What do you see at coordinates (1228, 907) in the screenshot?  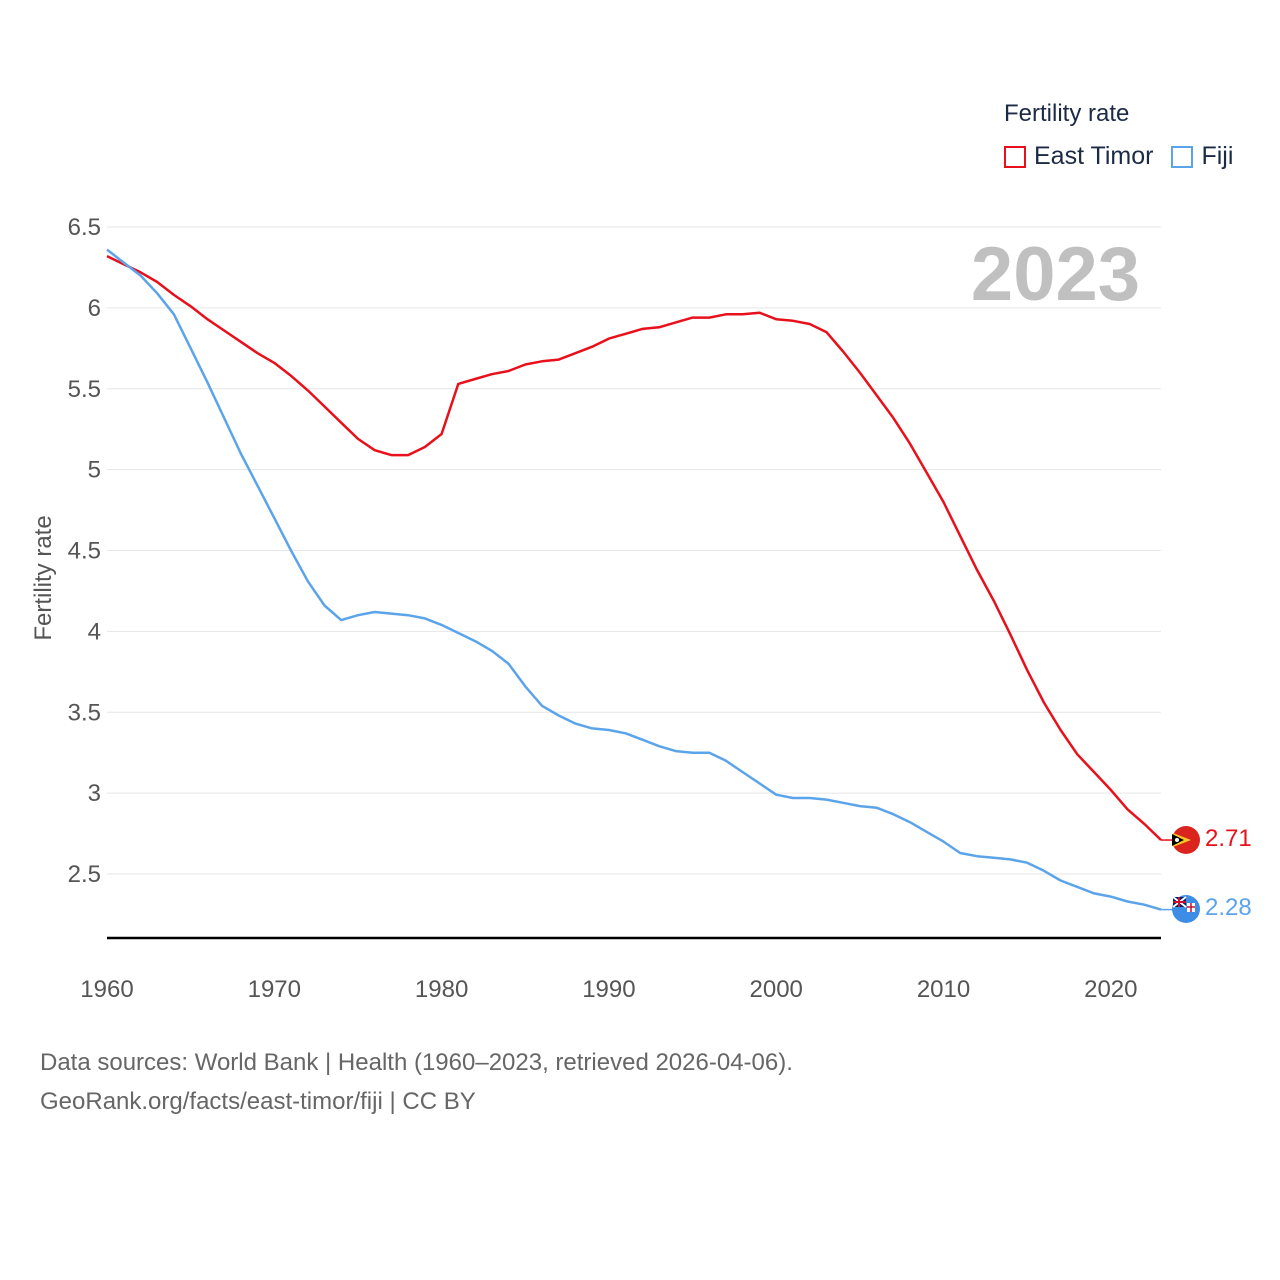 I see `fiji-end-value: 2.28` at bounding box center [1228, 907].